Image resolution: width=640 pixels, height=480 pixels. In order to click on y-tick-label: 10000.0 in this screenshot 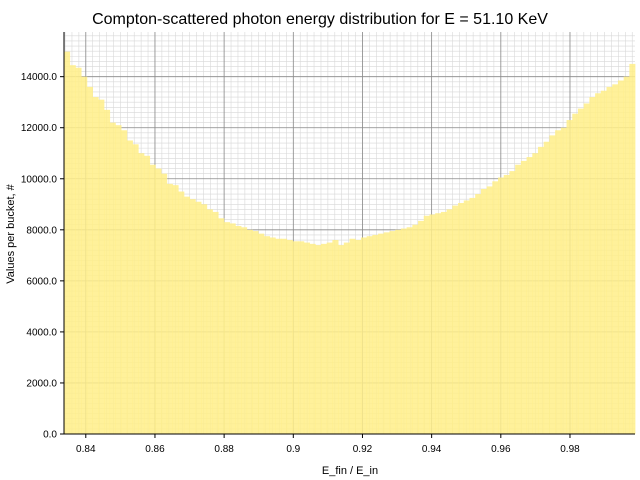, I will do `click(39, 179)`.